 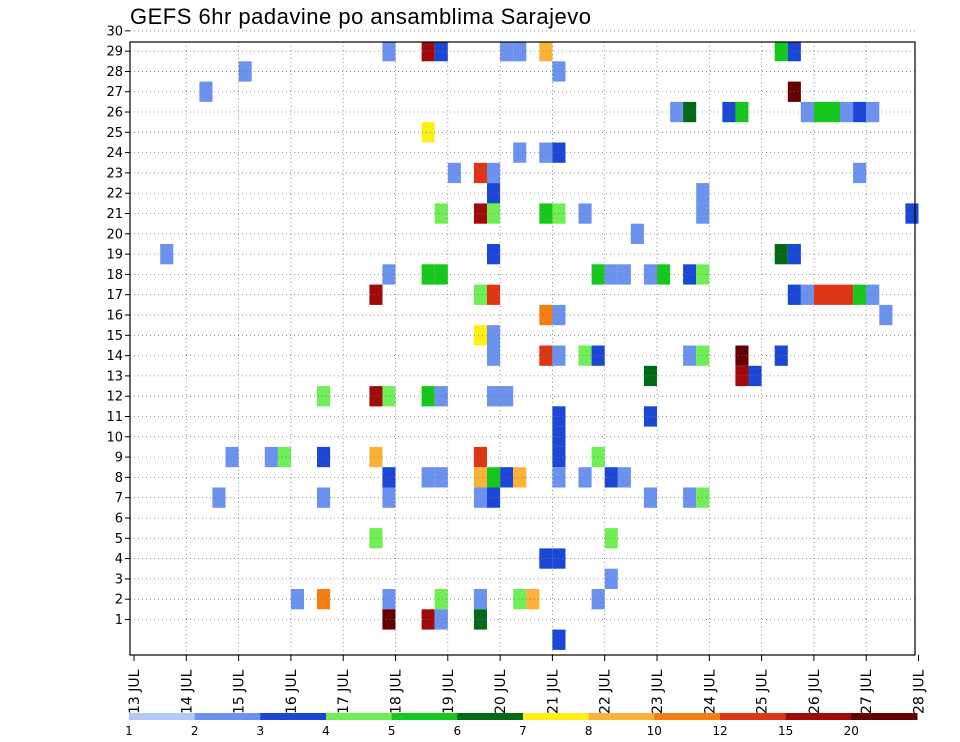 I want to click on x-tick-label: 27 JUL, so click(x=867, y=691).